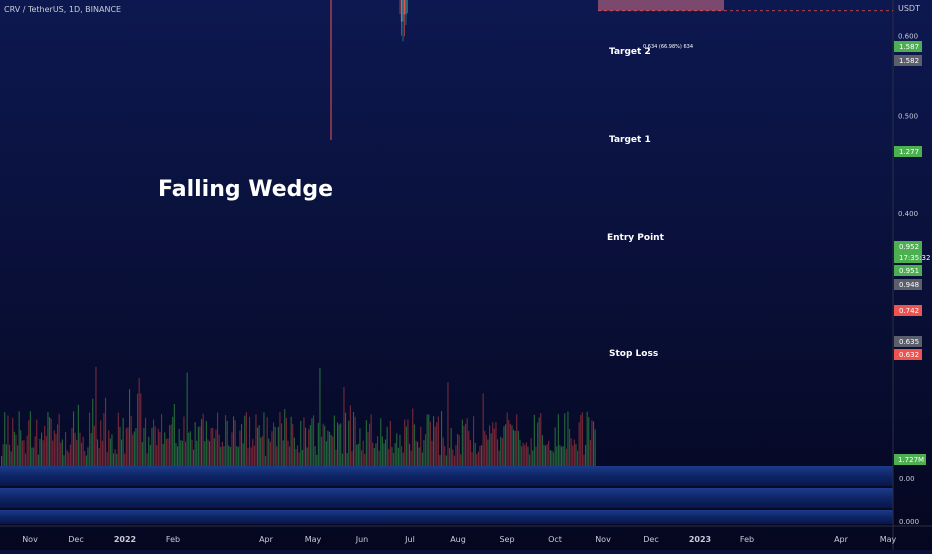 The image size is (932, 554). Describe the element at coordinates (910, 459) in the screenshot. I see `volume-badge` at that location.